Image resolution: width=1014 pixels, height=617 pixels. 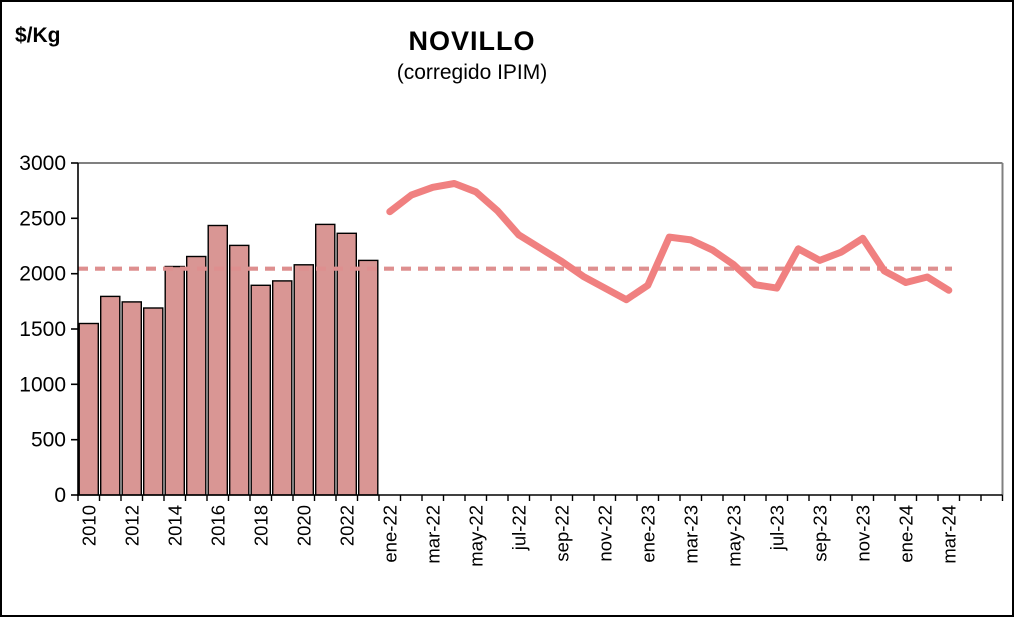 I want to click on y-tick-label: 500, so click(x=48, y=440).